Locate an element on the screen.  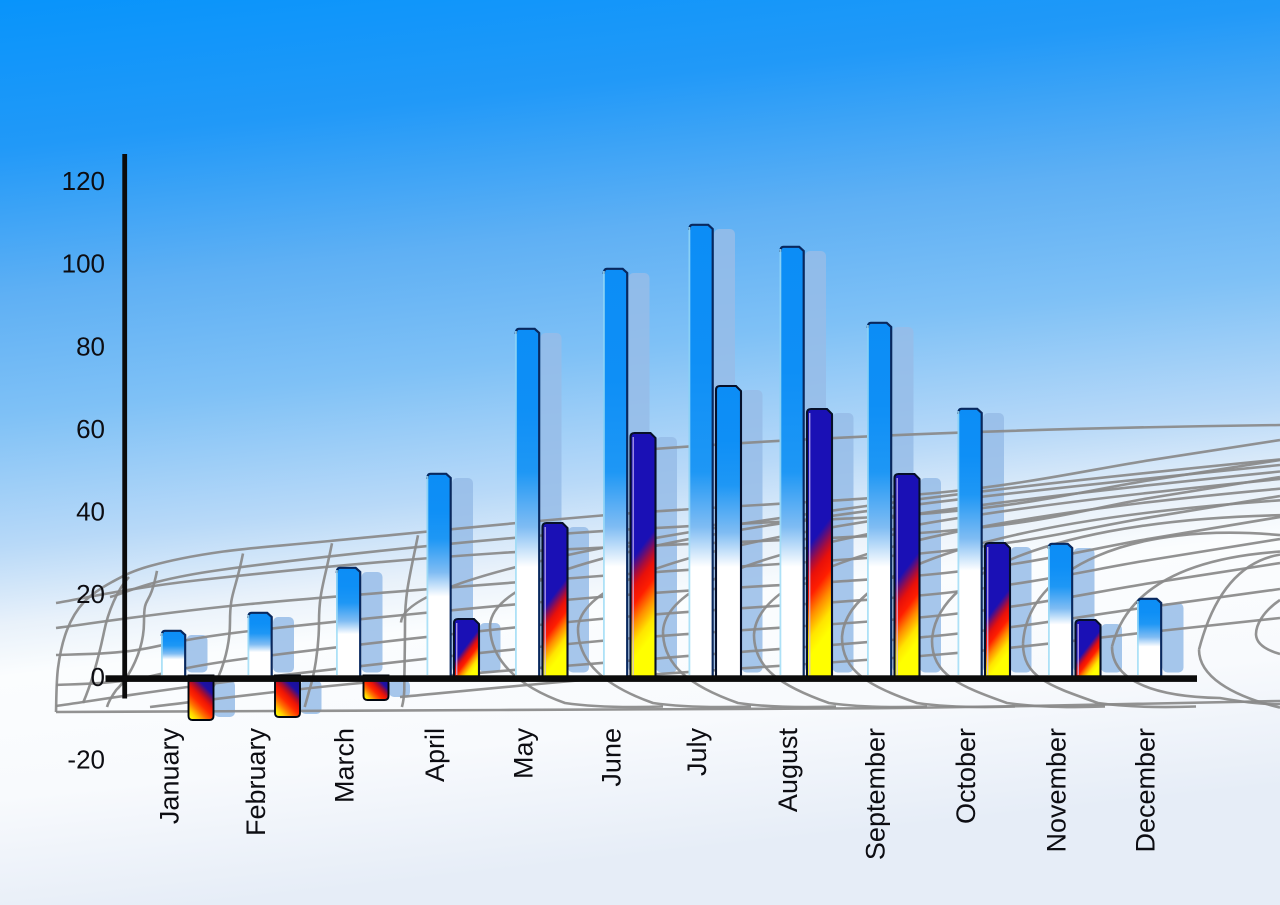
svg-text: 40 is located at coordinates (90, 512).